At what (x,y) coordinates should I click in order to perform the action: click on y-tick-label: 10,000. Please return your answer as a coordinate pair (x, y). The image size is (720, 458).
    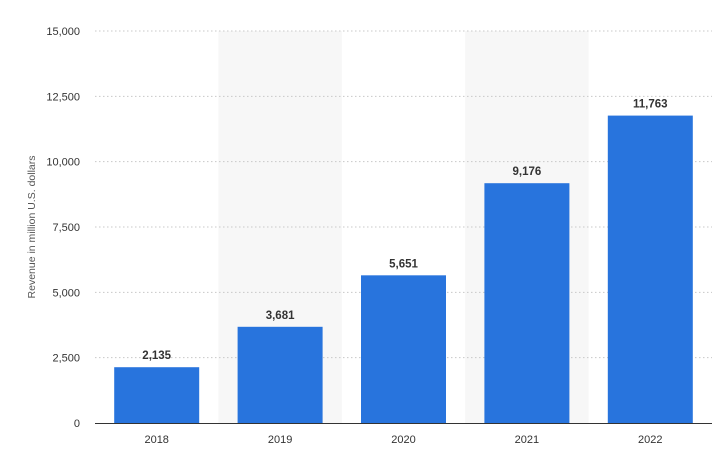
    Looking at the image, I should click on (63, 163).